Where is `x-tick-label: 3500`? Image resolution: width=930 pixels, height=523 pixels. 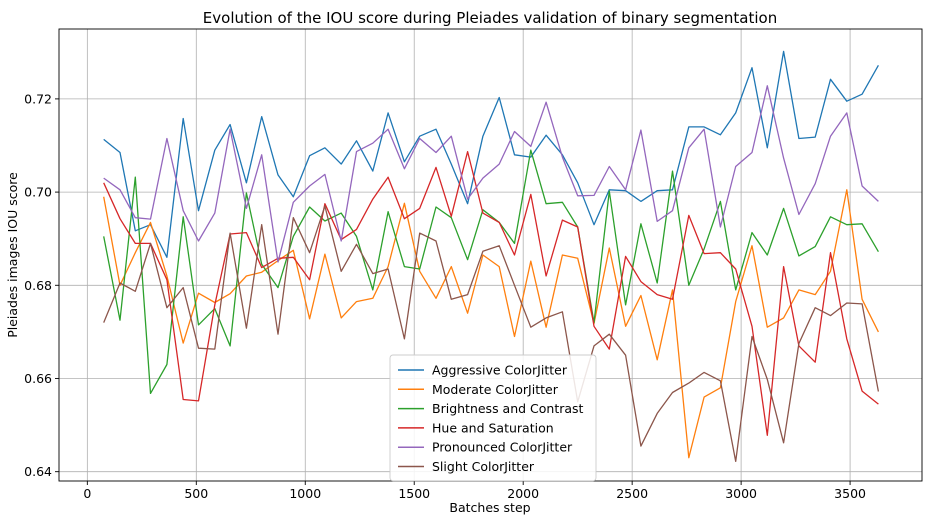
x-tick-label: 3500 is located at coordinates (850, 493).